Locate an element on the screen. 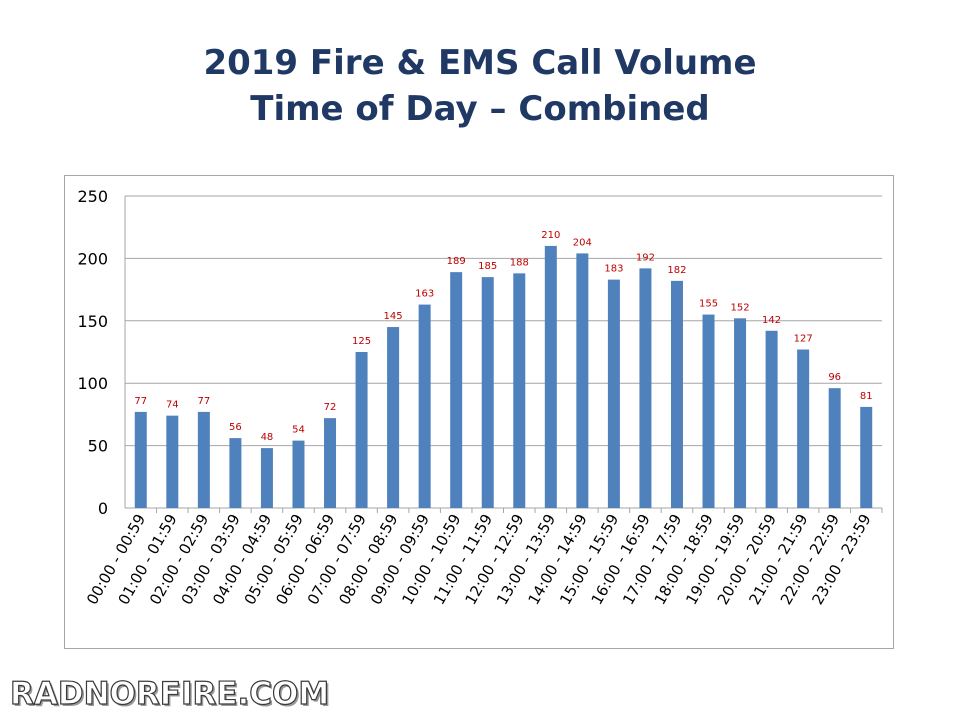  data-label: 182 is located at coordinates (676, 270).